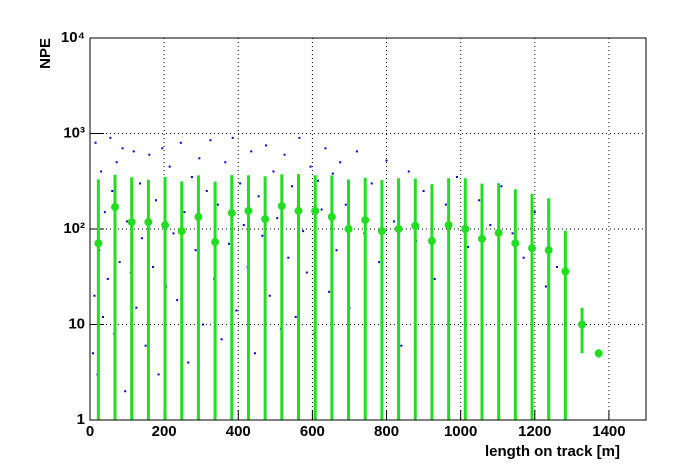 The image size is (696, 472). Describe the element at coordinates (608, 431) in the screenshot. I see `x-tick-label: 1400` at that location.